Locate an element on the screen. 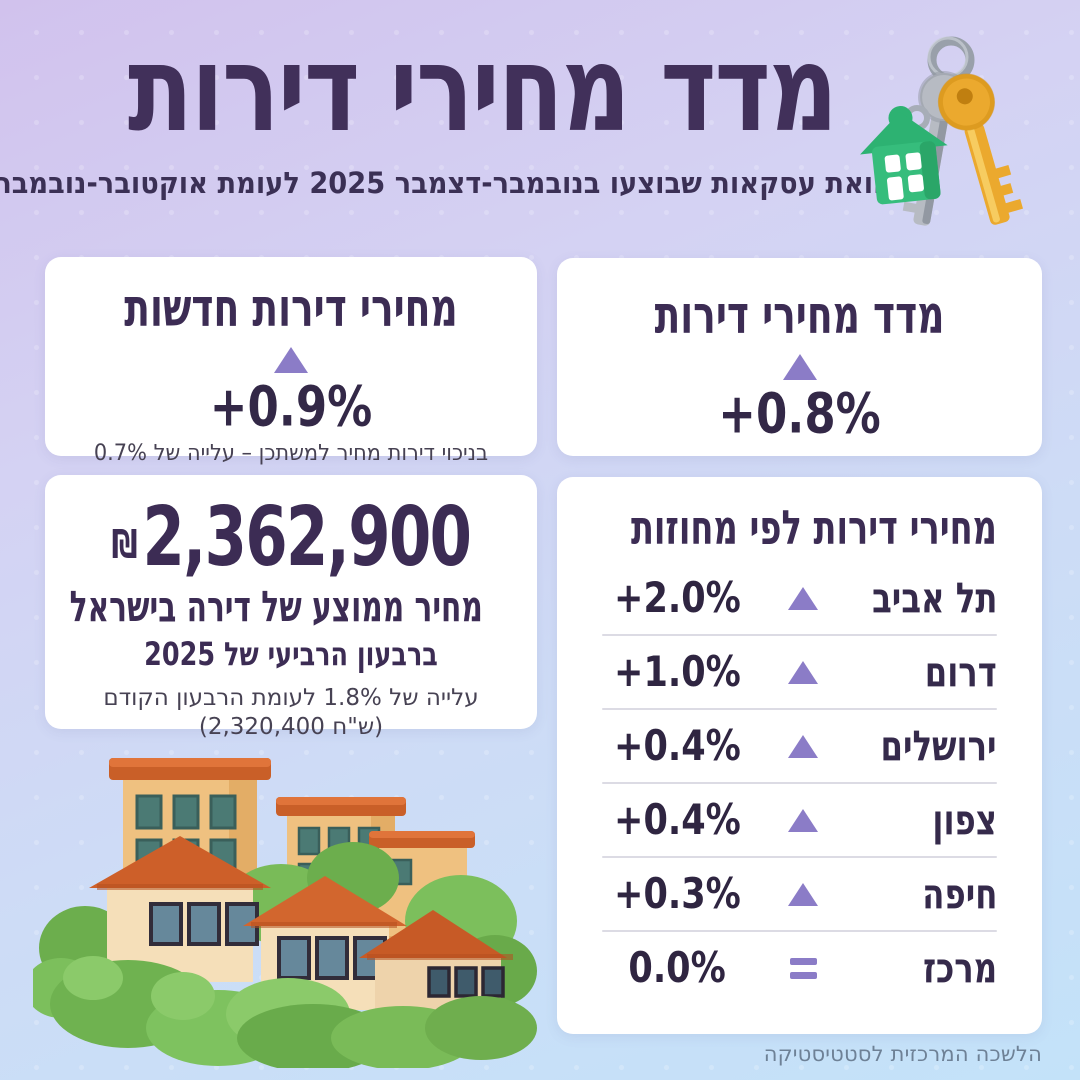  district-name: ירושלים is located at coordinates (938, 746).